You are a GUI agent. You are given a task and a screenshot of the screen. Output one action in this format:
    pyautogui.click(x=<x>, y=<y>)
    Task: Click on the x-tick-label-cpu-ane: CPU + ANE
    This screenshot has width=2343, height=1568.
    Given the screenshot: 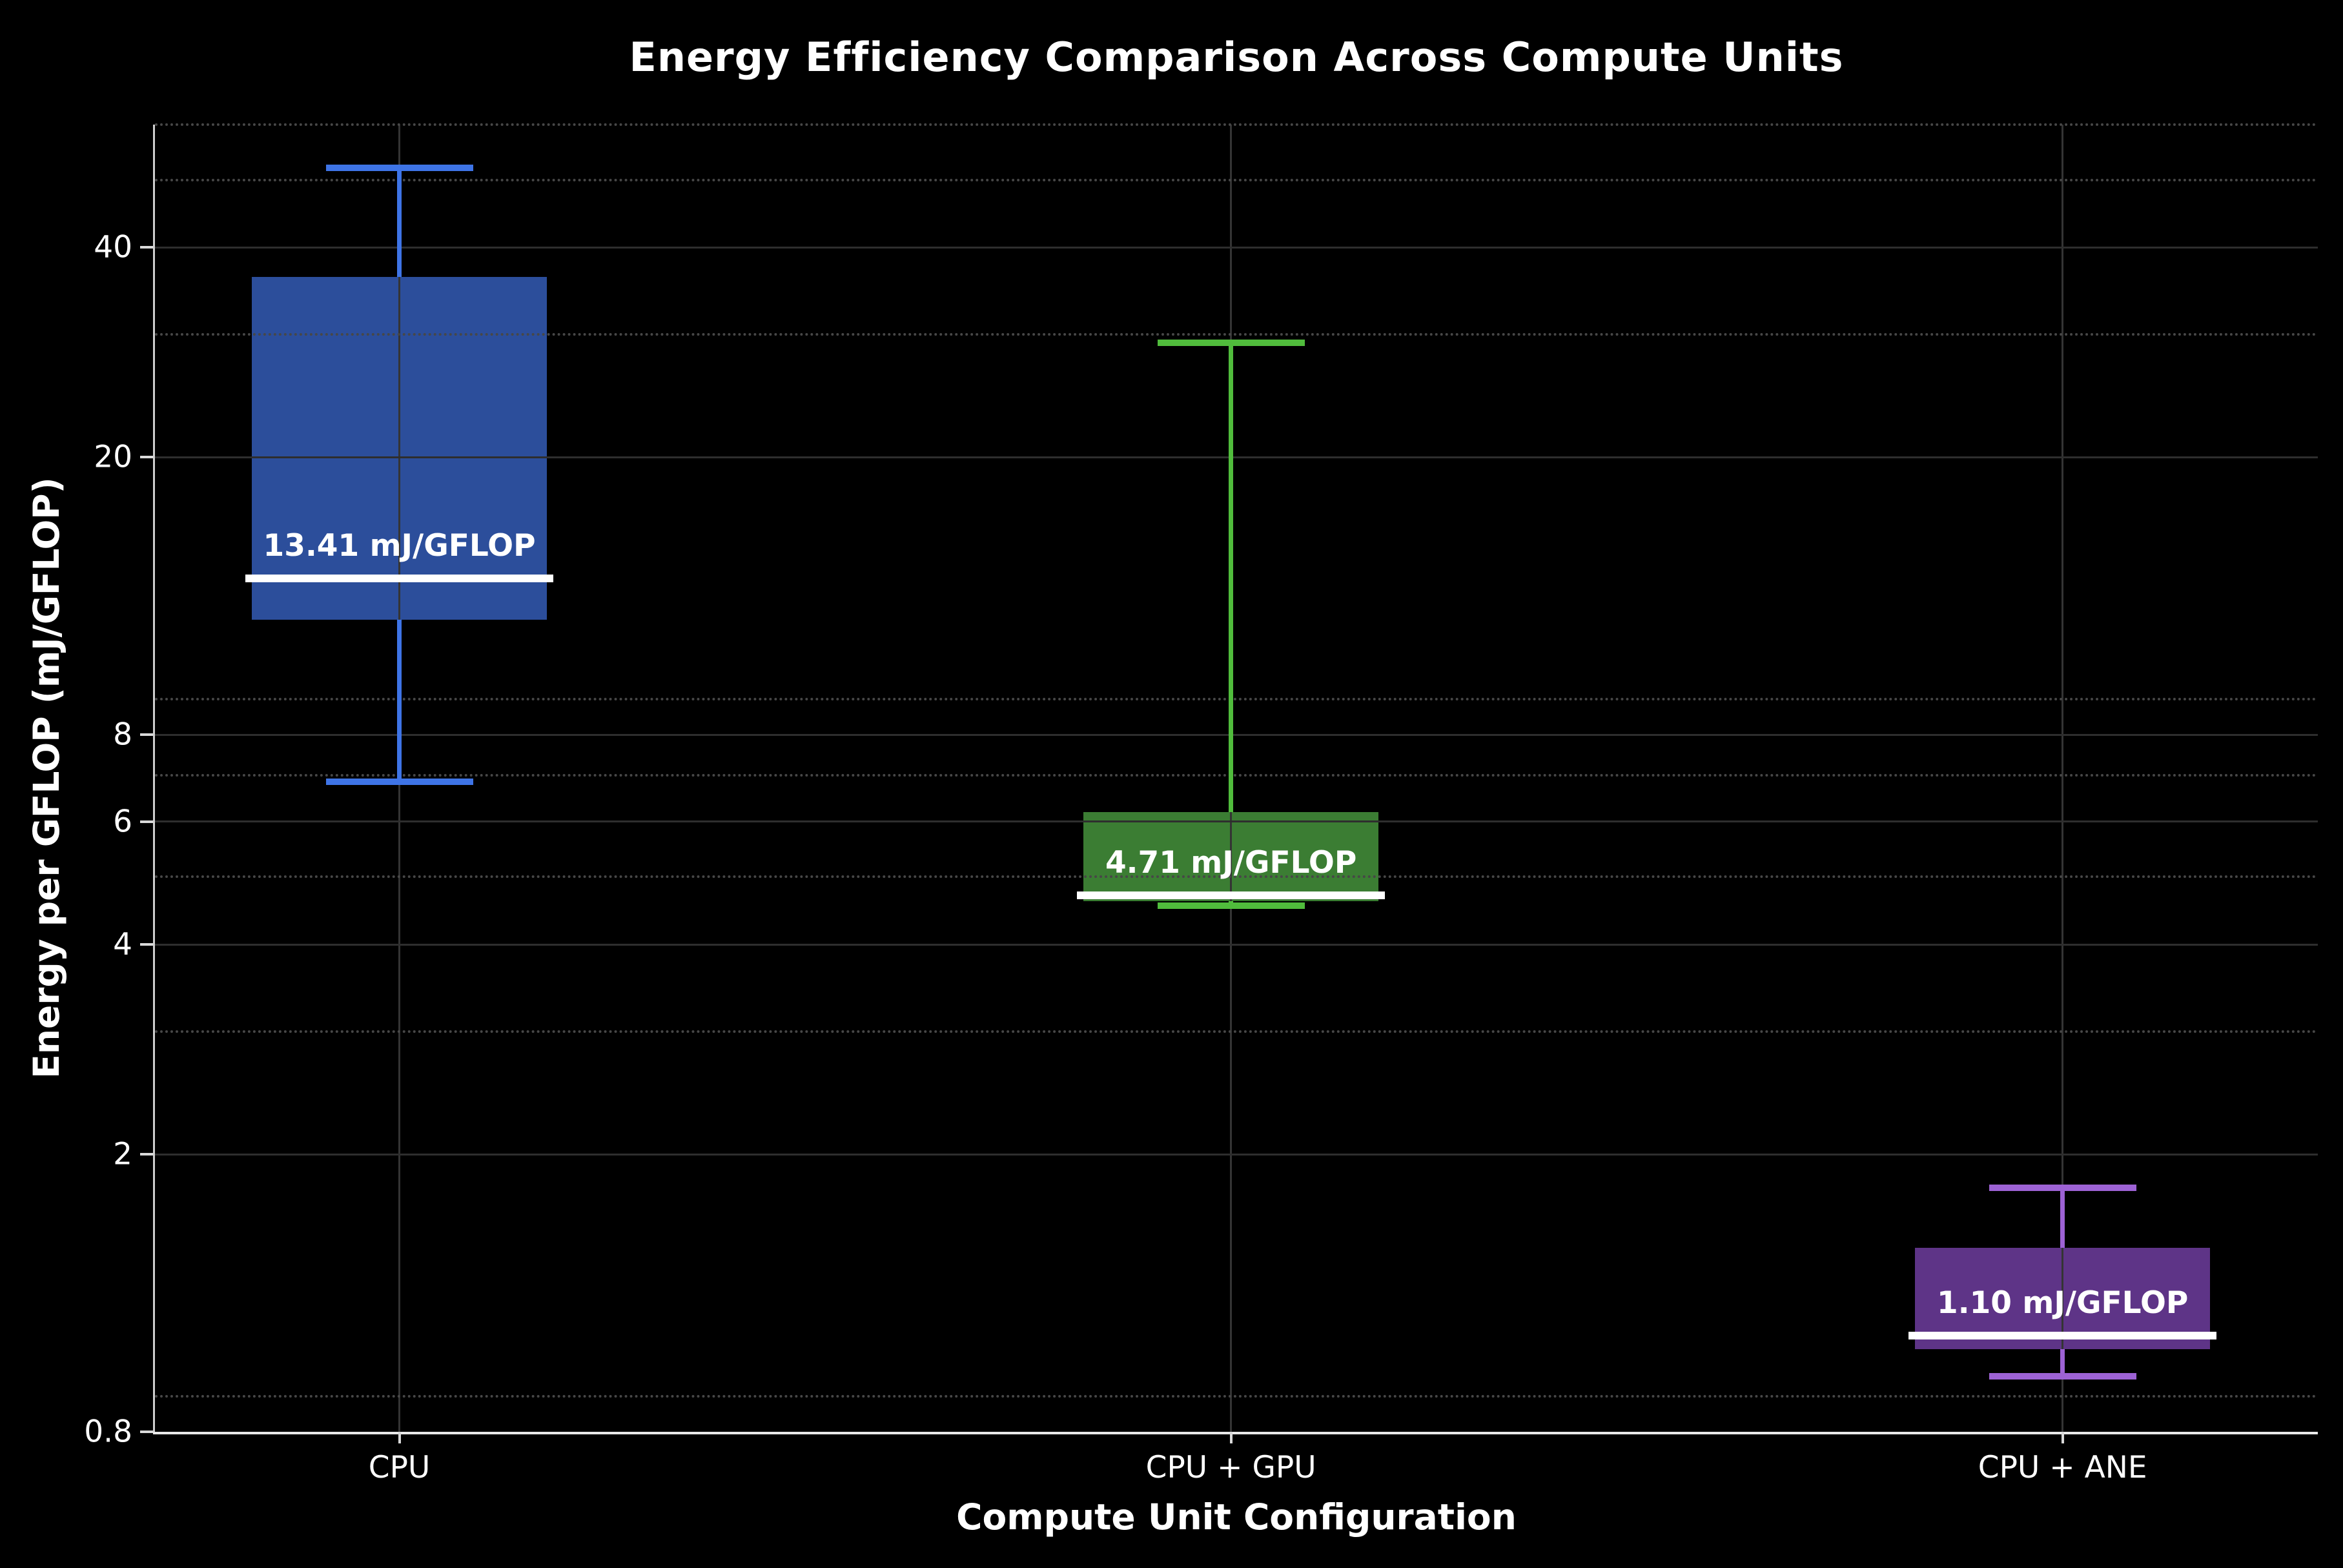 What is the action you would take?
    pyautogui.click(x=2063, y=1467)
    